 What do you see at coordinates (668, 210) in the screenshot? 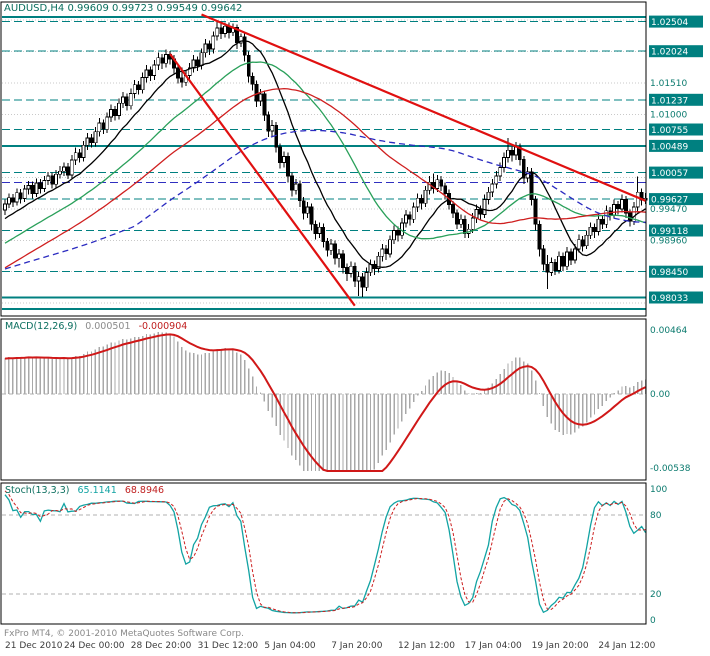
I see `svg-text: 0.99470` at bounding box center [668, 210].